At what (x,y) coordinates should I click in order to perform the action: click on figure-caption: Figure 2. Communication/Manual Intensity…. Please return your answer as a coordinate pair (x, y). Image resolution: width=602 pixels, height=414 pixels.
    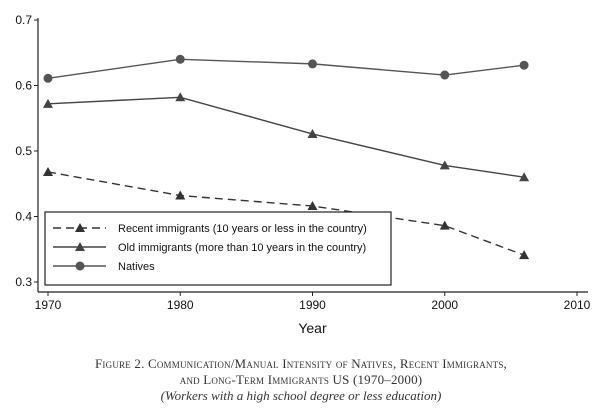
    Looking at the image, I should click on (301, 380).